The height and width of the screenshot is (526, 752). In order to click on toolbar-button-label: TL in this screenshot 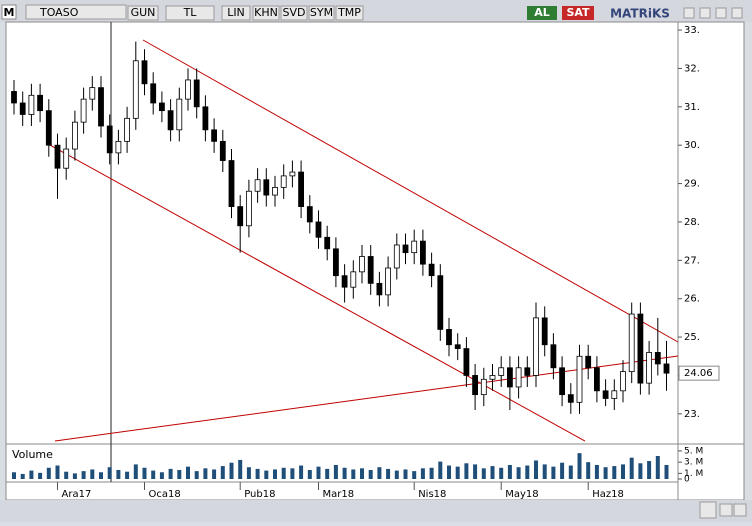, I will do `click(190, 12)`.